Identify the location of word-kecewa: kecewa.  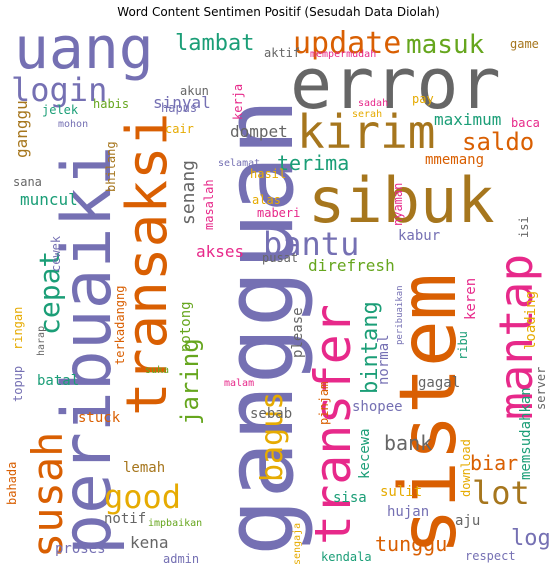
(365, 453).